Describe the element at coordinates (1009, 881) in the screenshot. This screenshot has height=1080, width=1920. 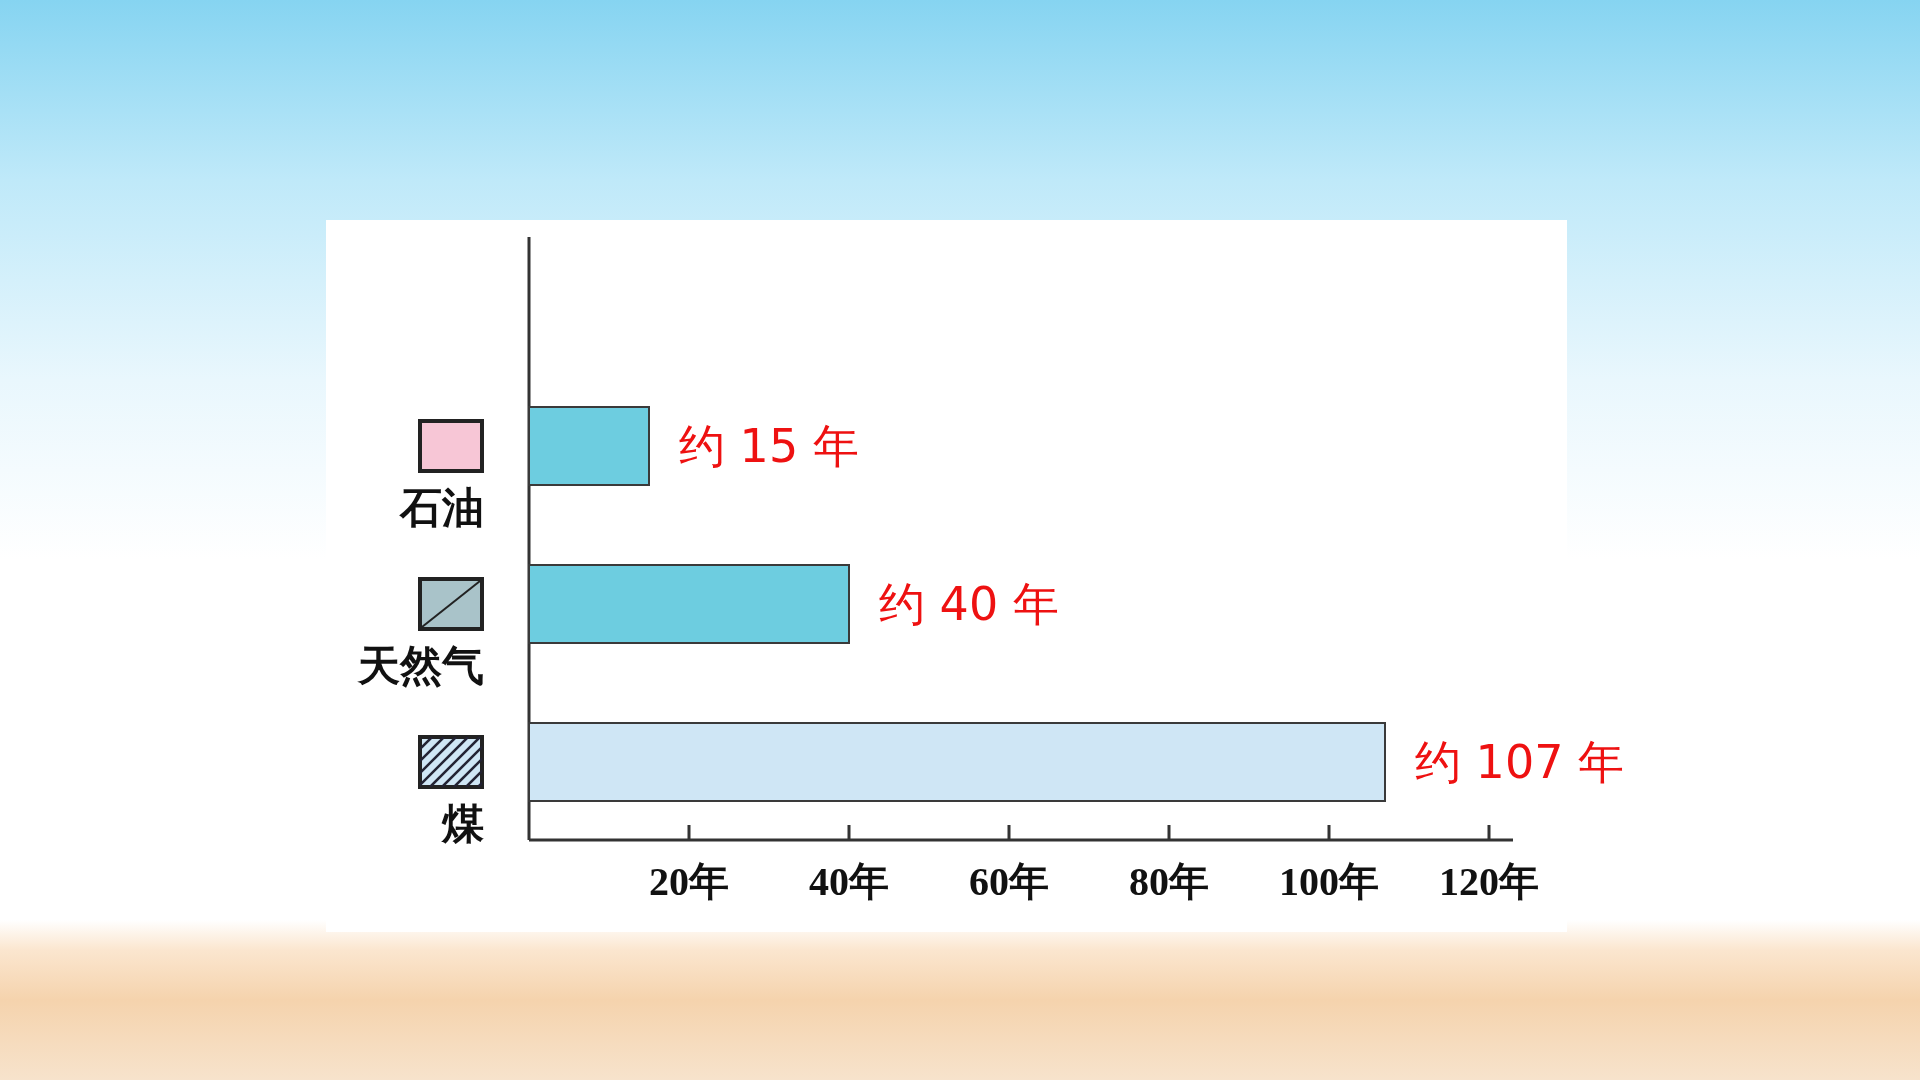
I see `x-tick-label: 60年` at that location.